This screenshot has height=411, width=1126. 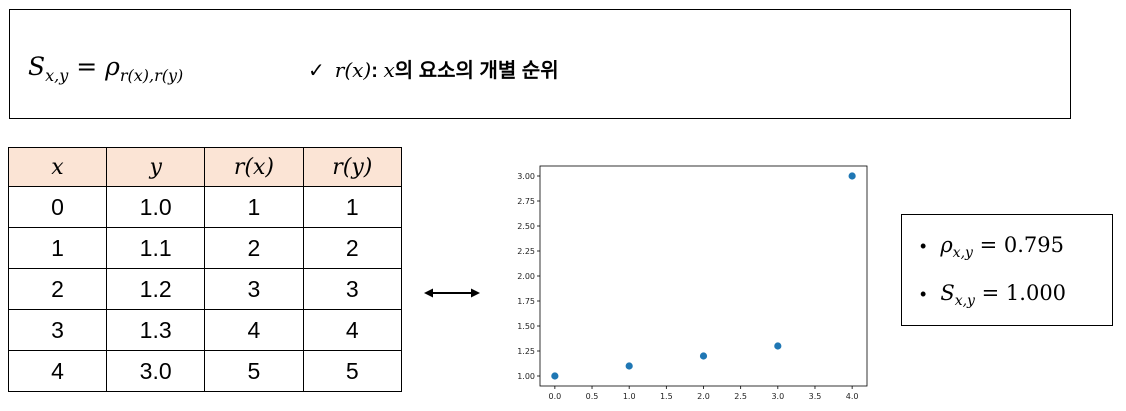 What do you see at coordinates (352, 289) in the screenshot?
I see `cell-ry: 3` at bounding box center [352, 289].